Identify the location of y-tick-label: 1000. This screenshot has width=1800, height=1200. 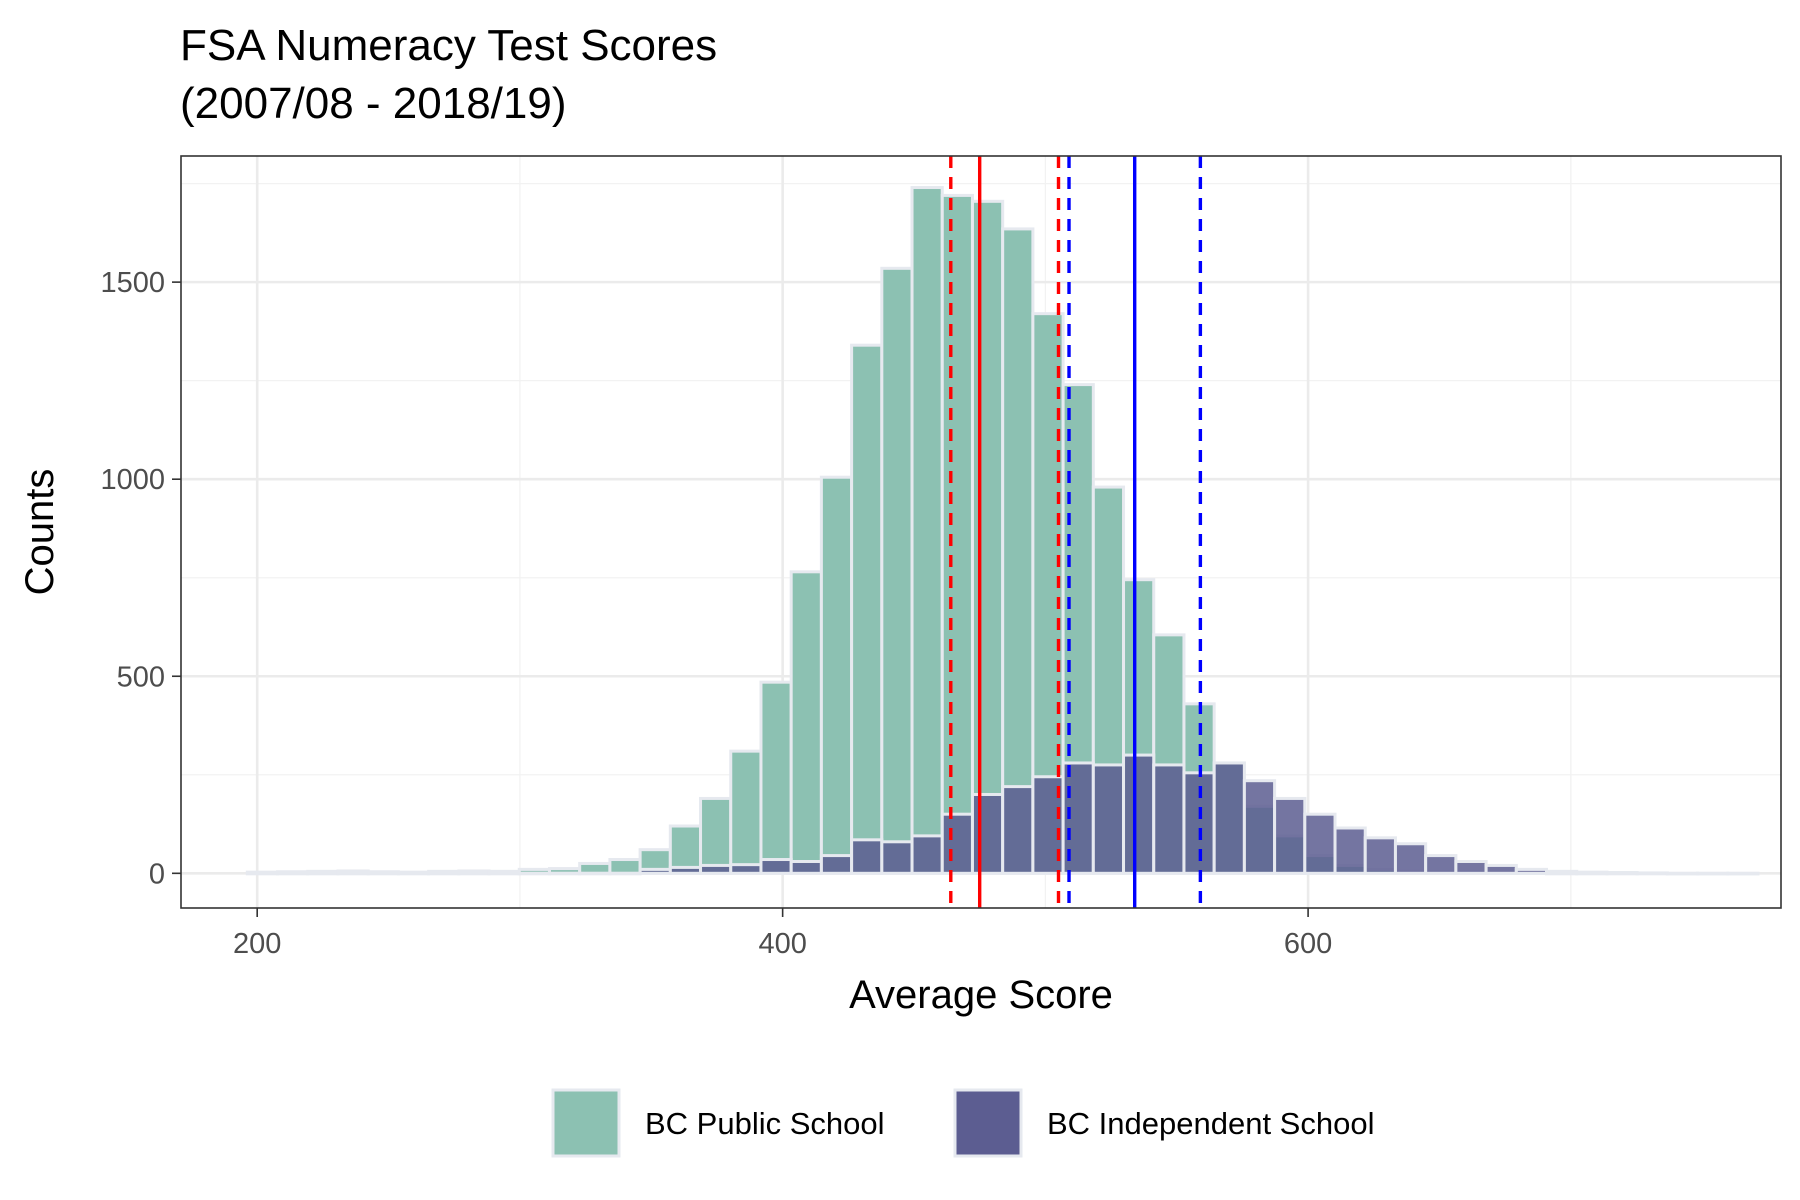
(132, 480).